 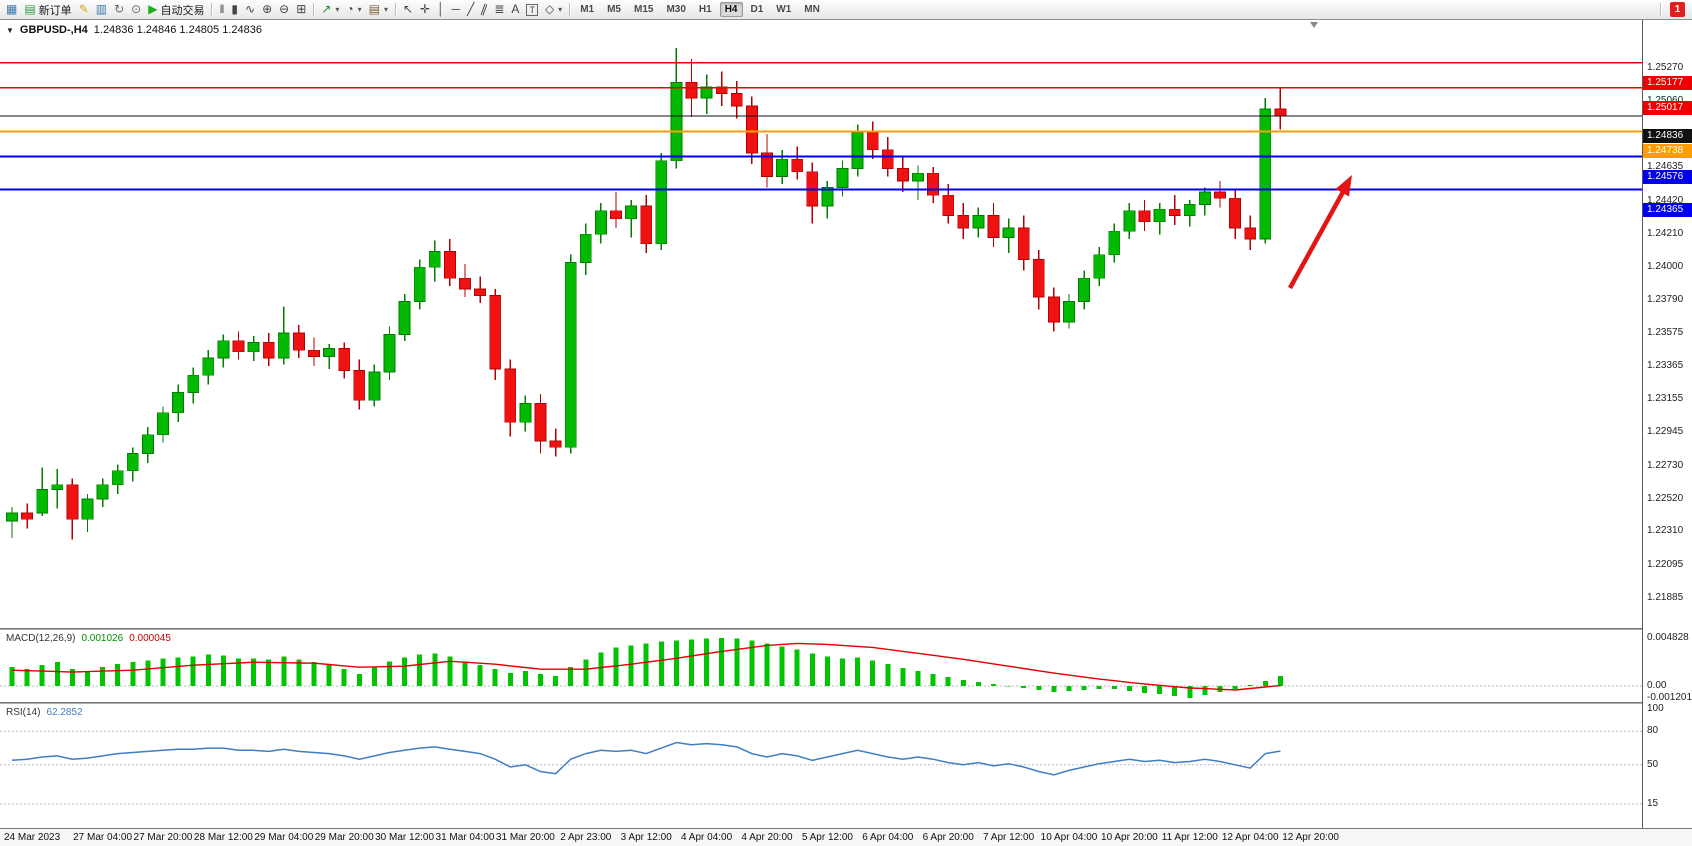 I want to click on timeframe-h4-button: H4, so click(x=731, y=9).